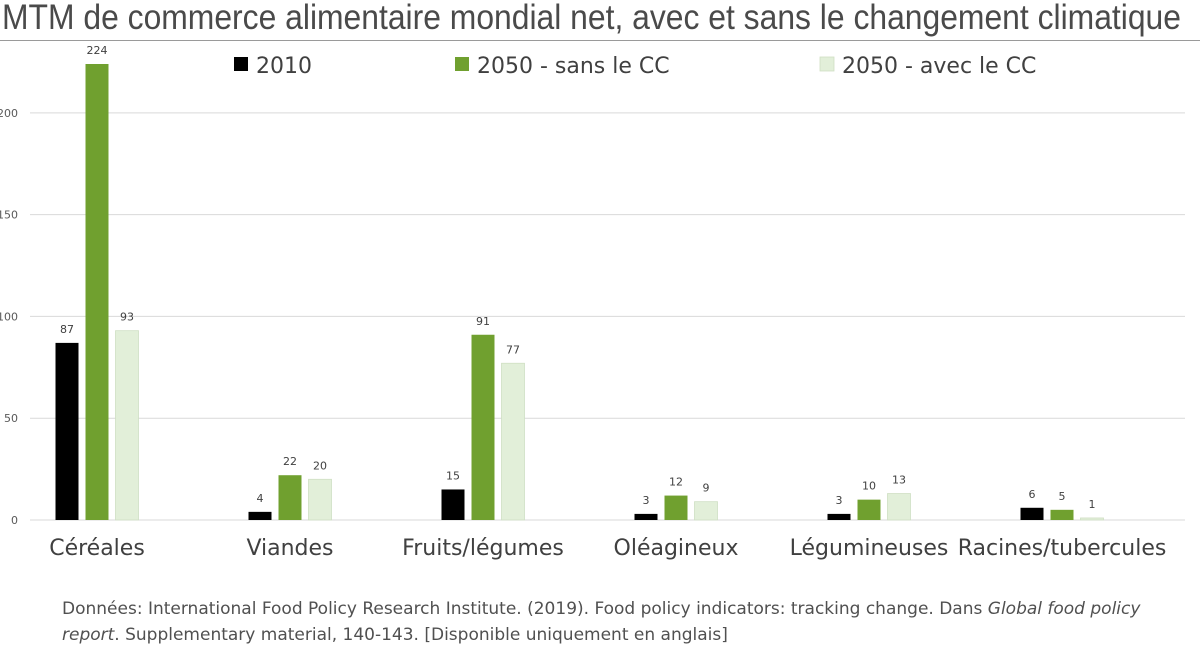 Image resolution: width=1200 pixels, height=648 pixels. What do you see at coordinates (9, 113) in the screenshot?
I see `y-tick-label: 200` at bounding box center [9, 113].